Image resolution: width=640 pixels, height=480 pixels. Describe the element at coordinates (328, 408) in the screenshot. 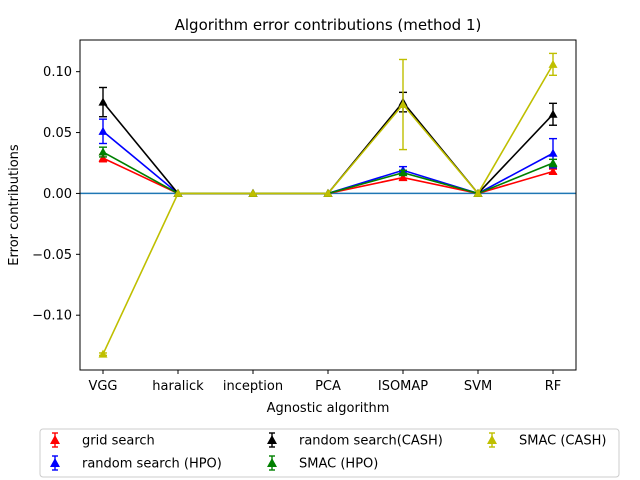

I see `x-axis-label: Agnostic algorithm` at that location.